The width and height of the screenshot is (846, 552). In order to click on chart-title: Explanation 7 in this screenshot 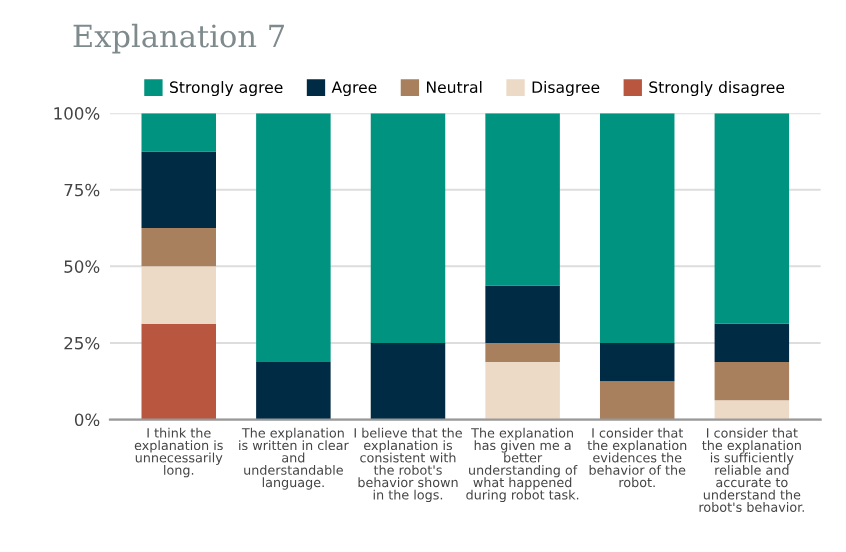, I will do `click(178, 38)`.